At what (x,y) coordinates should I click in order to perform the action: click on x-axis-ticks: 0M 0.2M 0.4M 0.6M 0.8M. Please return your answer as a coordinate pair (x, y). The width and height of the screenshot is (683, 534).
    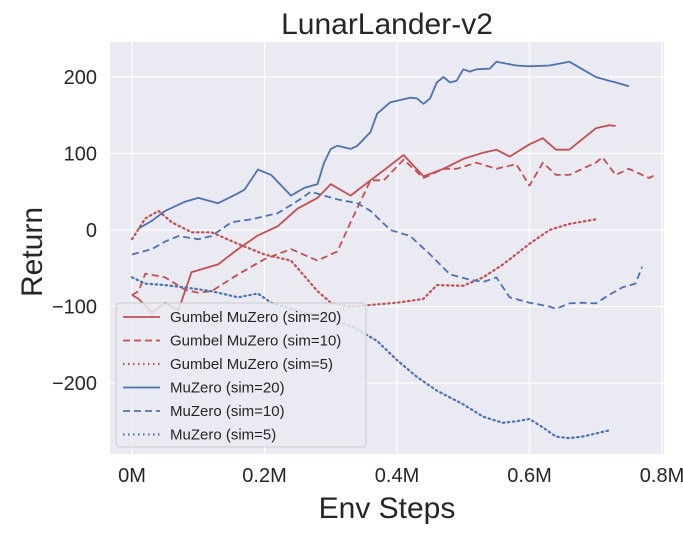
    Looking at the image, I should click on (400, 476).